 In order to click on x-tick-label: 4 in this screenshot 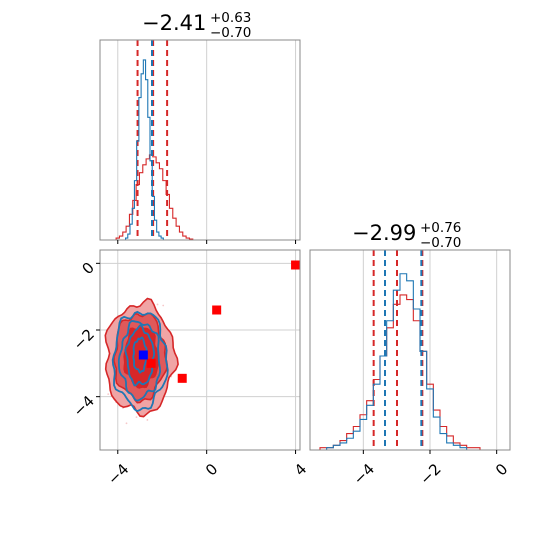, I will do `click(300, 469)`.